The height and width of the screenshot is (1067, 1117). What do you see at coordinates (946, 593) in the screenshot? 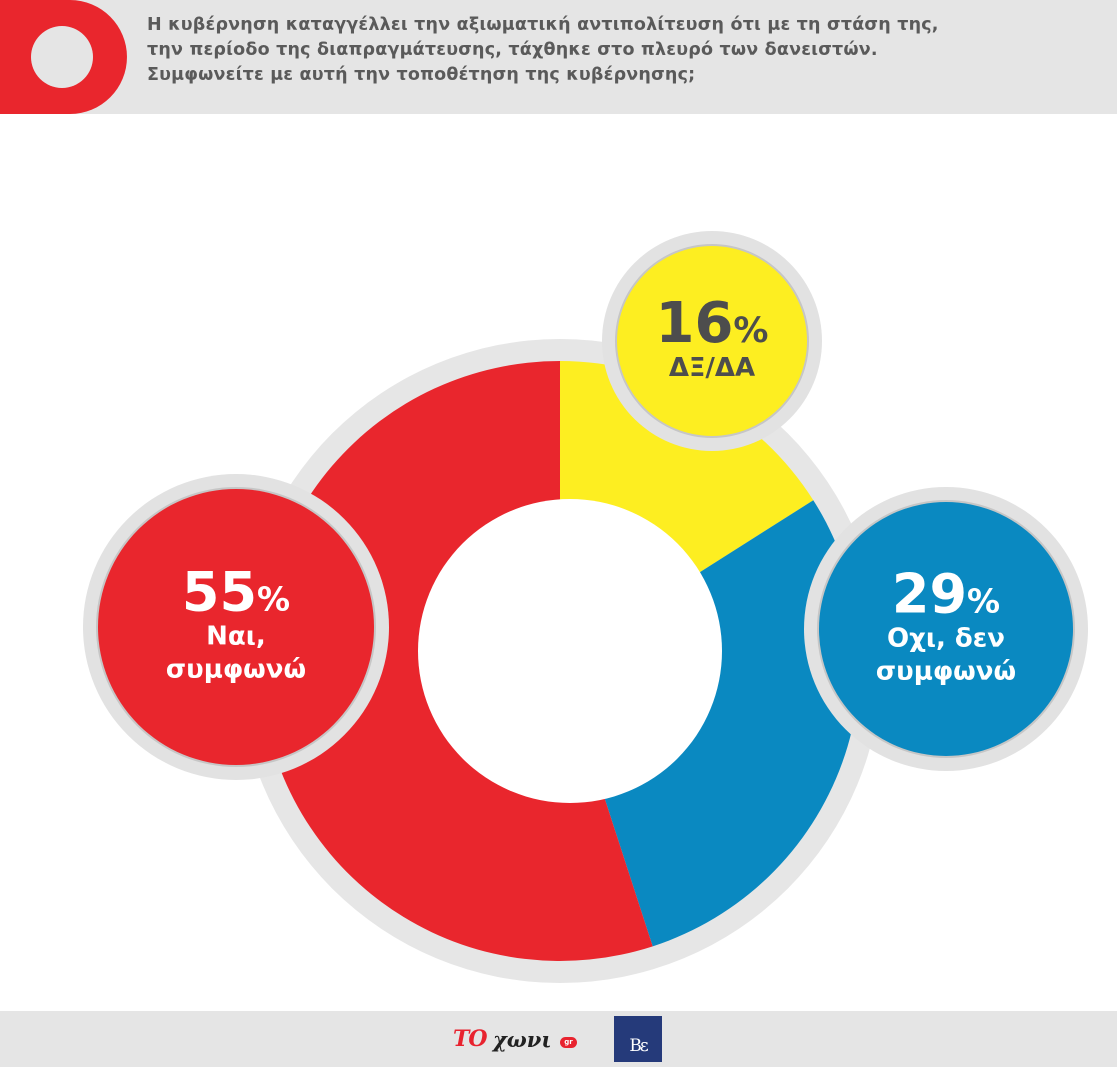
I see `slice-percent: 29%` at bounding box center [946, 593].